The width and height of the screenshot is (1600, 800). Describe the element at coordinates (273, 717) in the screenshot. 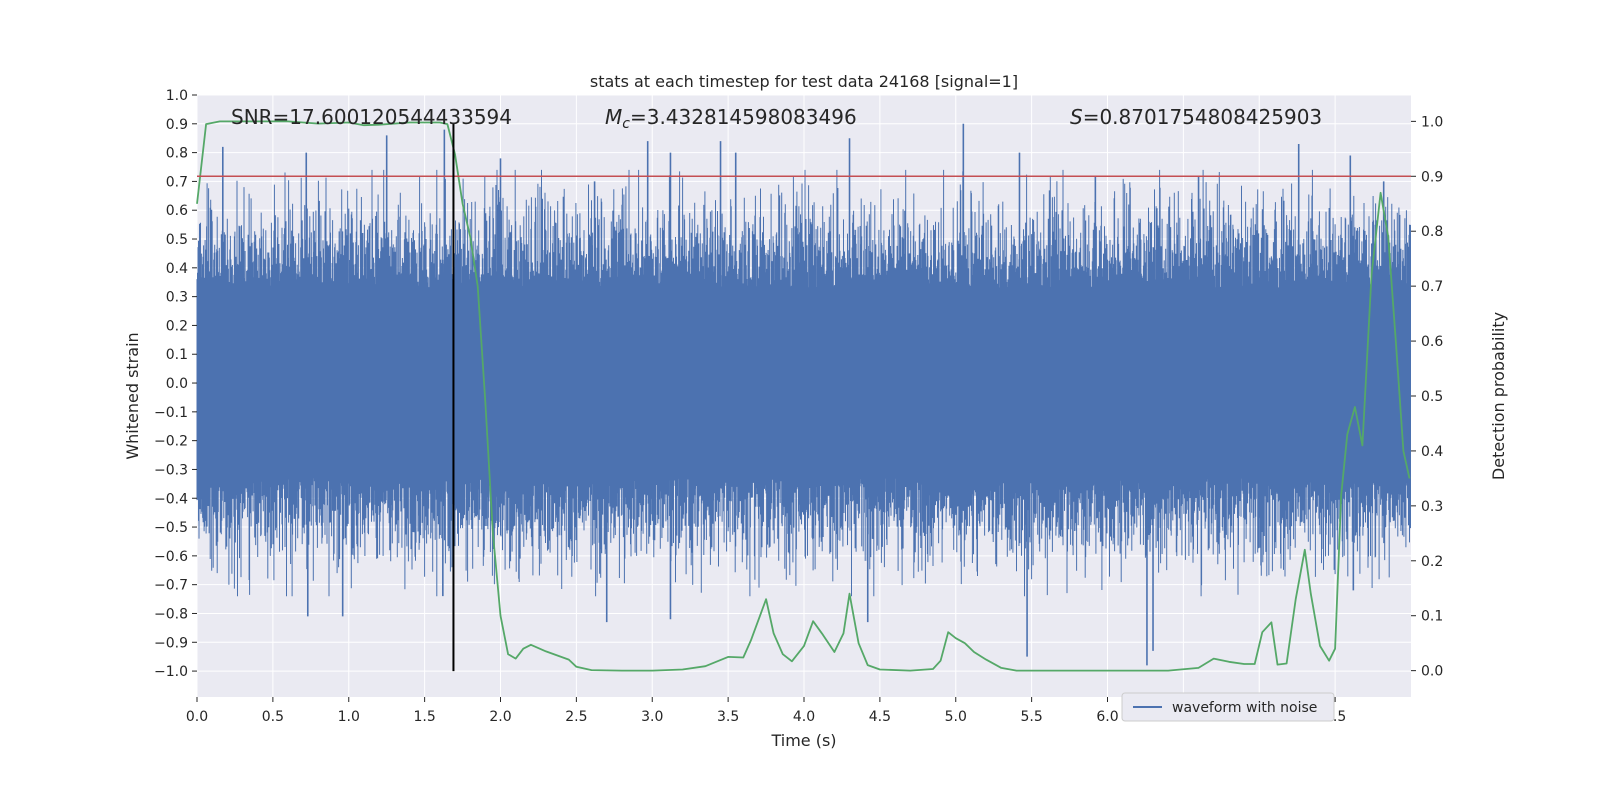

I see `x-tick-label: 0.5` at that location.